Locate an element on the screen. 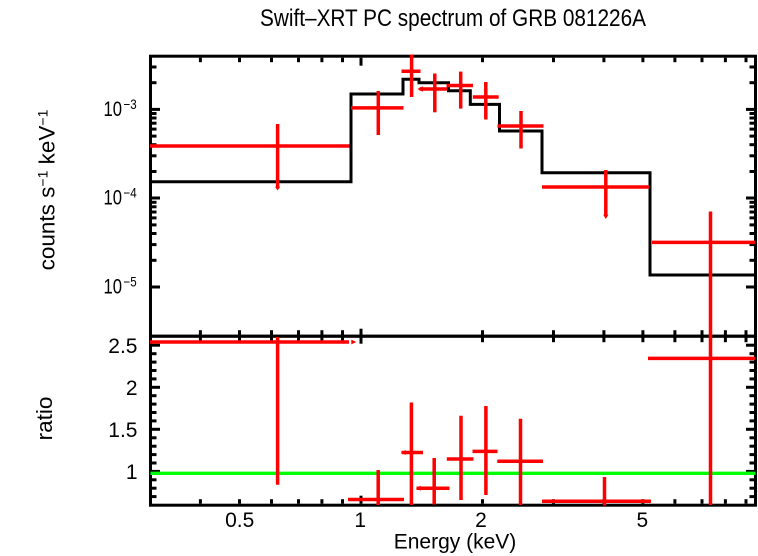 Image resolution: width=758 pixels, height=556 pixels. svg-text: ratio is located at coordinates (44, 419).